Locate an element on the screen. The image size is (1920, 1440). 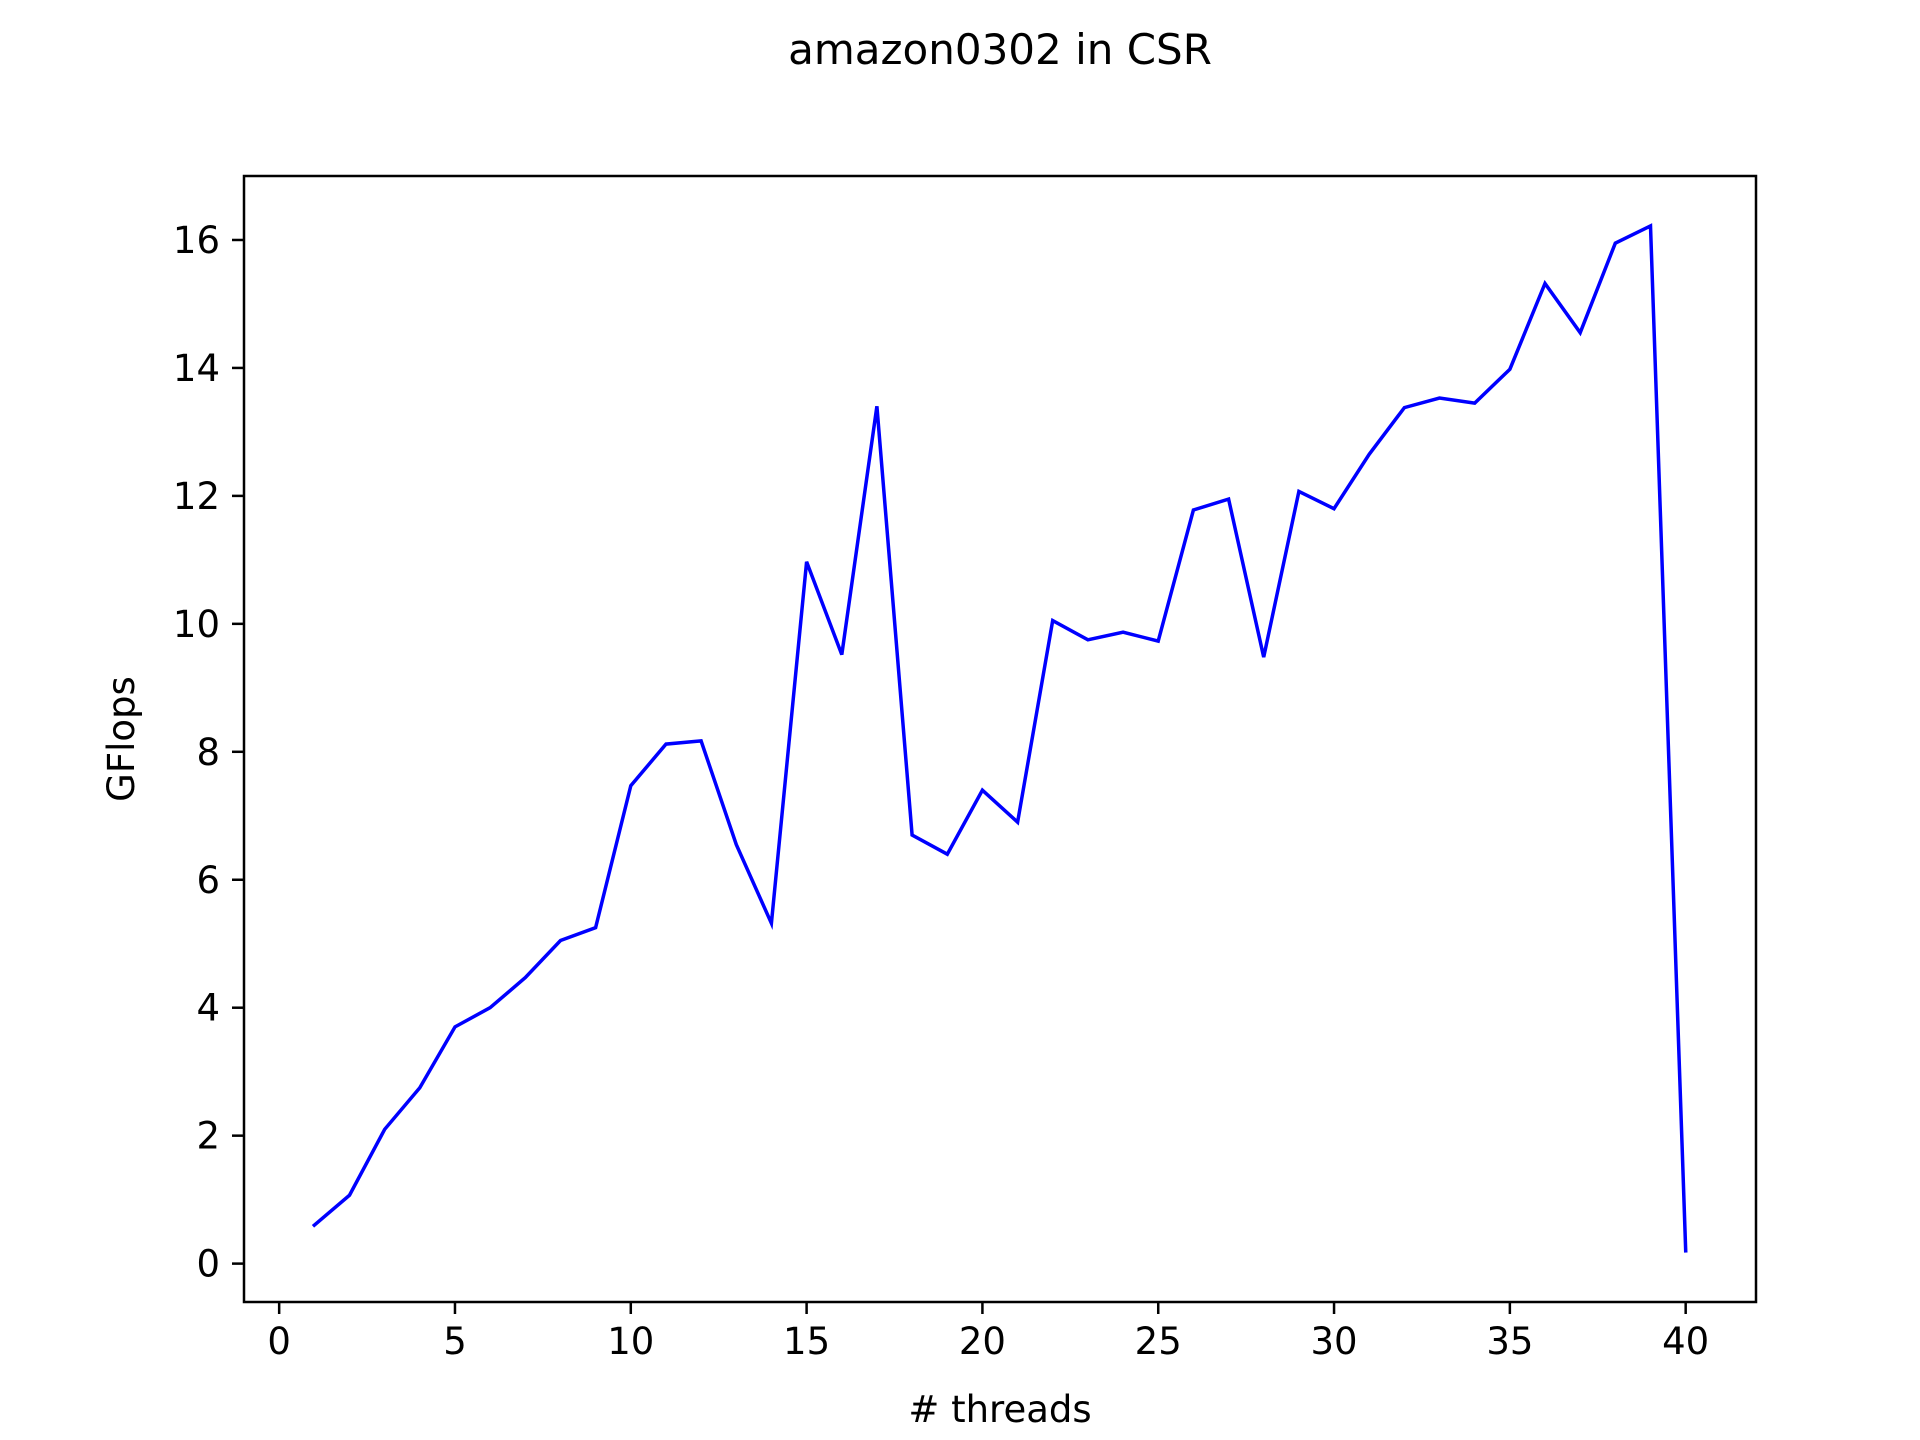
x-tick-label: 5 is located at coordinates (455, 1341).